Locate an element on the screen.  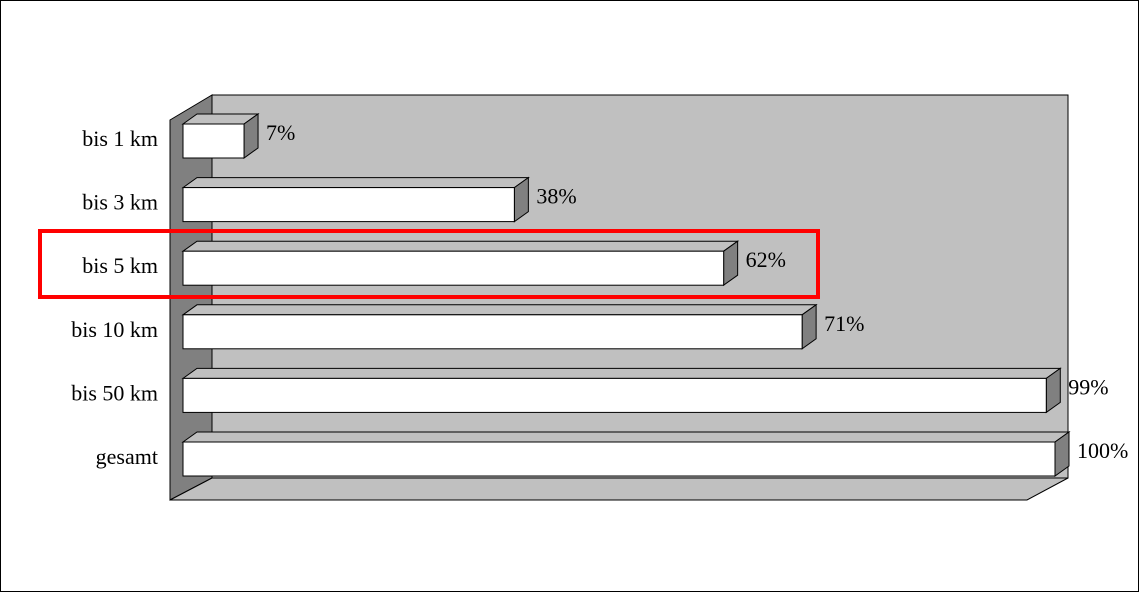
value-label: 62% is located at coordinates (766, 259).